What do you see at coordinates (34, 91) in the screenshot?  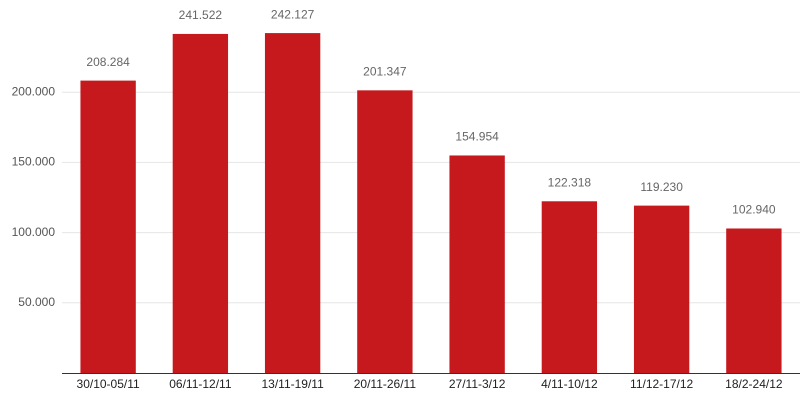 I see `y-tick-label: 200.000` at bounding box center [34, 91].